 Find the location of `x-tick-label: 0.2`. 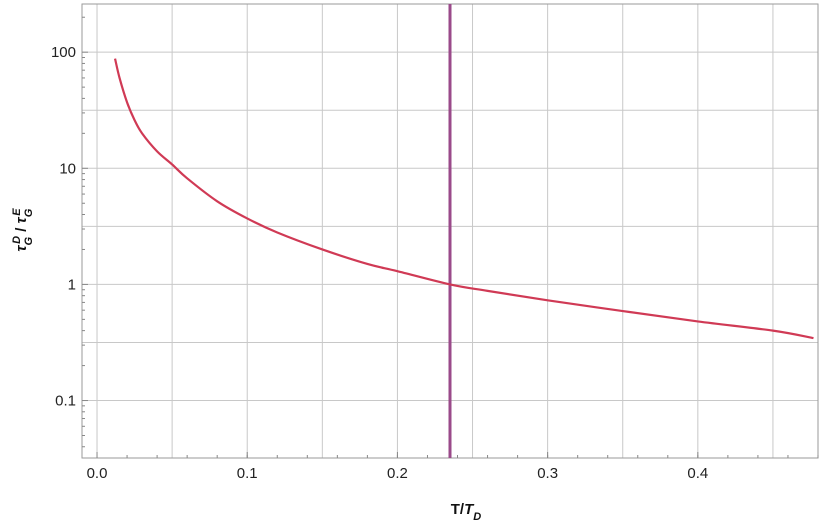

x-tick-label: 0.2 is located at coordinates (397, 473).